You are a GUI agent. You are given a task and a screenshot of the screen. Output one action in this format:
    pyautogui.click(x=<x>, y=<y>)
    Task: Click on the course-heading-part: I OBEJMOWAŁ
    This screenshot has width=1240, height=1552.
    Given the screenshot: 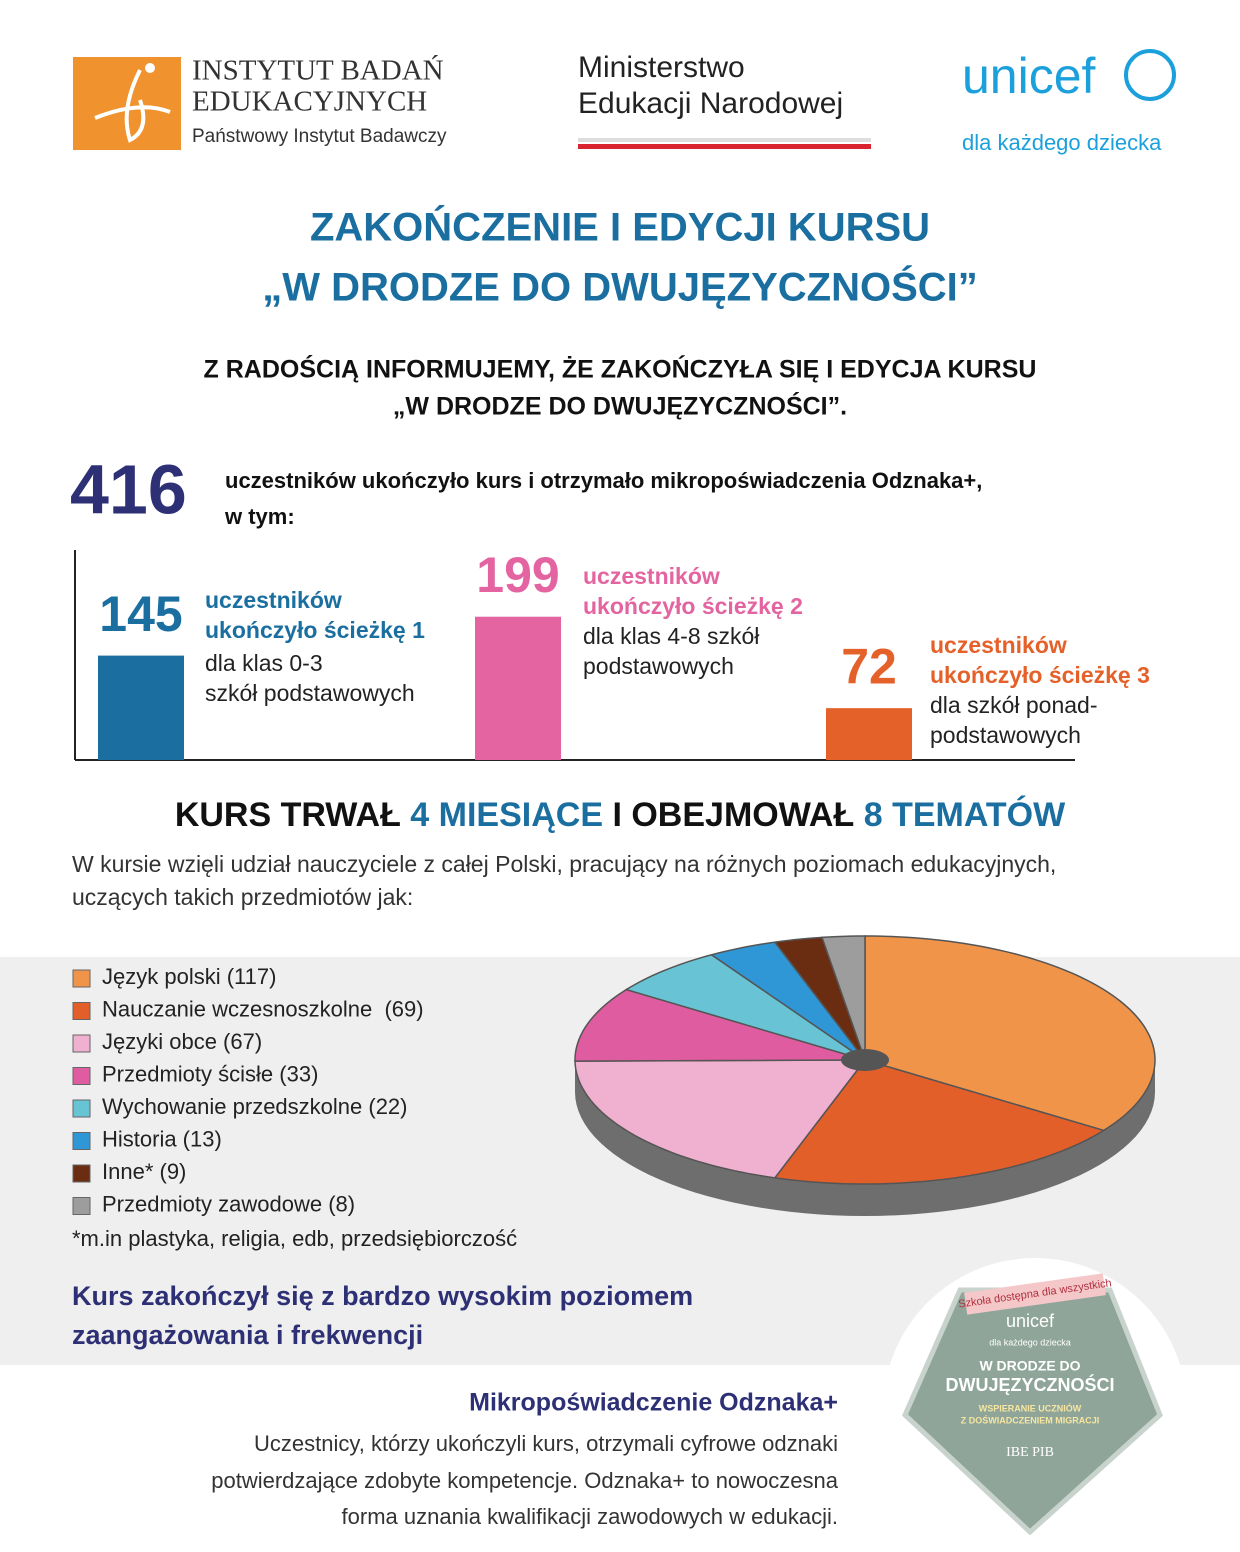 What is the action you would take?
    pyautogui.click(x=733, y=815)
    